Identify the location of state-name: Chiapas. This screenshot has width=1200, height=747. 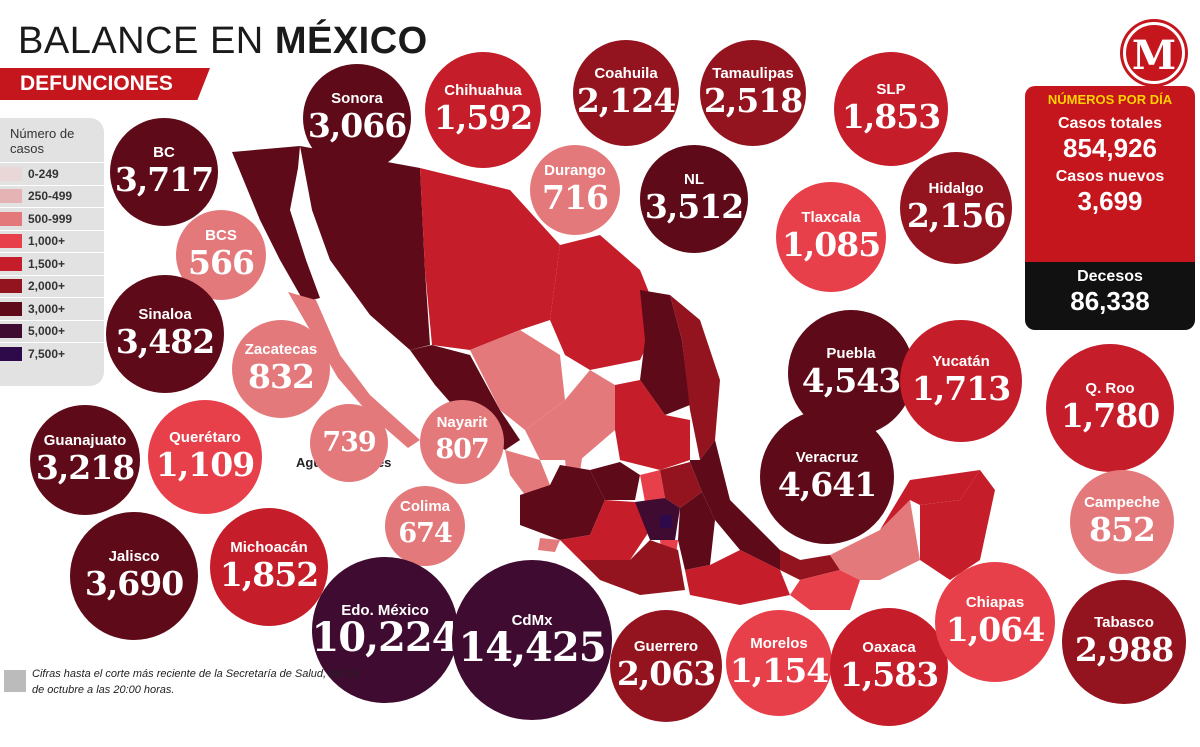
(995, 602).